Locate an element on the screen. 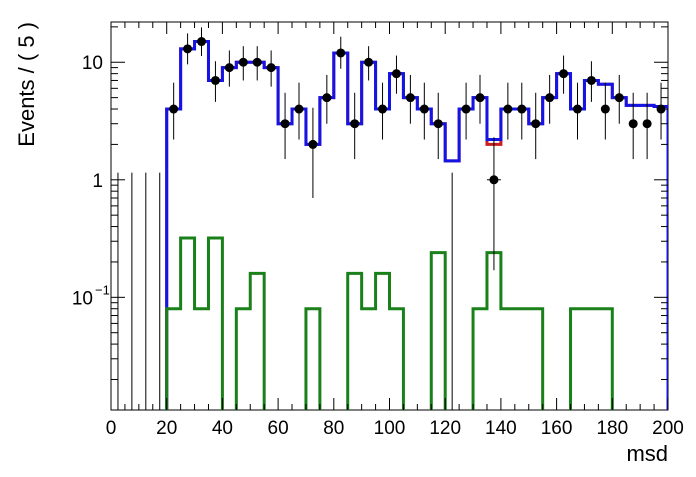 Image resolution: width=696 pixels, height=477 pixels. y-axis-label: Events / ( 5 ) is located at coordinates (26, 84).